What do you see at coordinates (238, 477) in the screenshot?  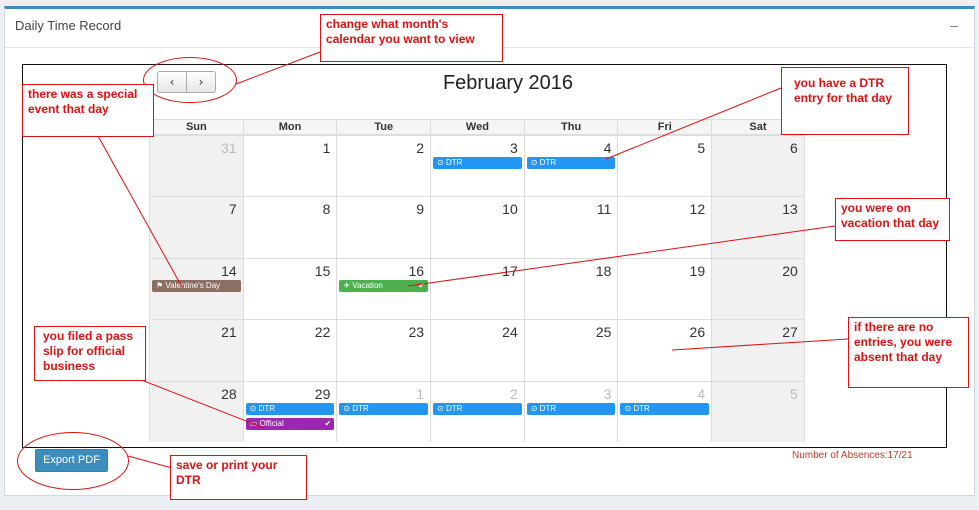 I see `annotation-export: save or print your DTR` at bounding box center [238, 477].